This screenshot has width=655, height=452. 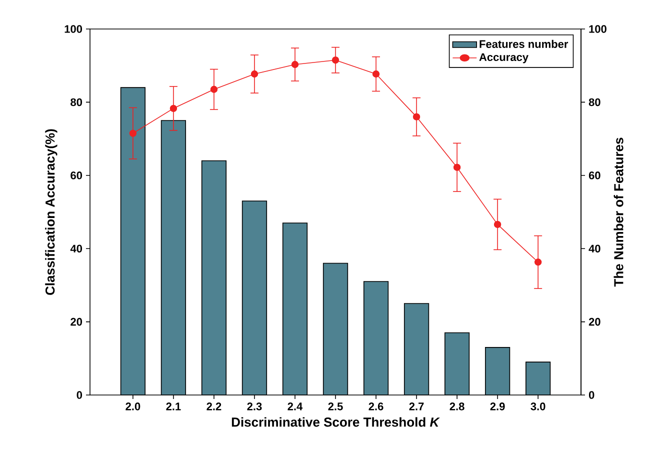 I want to click on x-tick-label: 2.4, so click(x=295, y=406).